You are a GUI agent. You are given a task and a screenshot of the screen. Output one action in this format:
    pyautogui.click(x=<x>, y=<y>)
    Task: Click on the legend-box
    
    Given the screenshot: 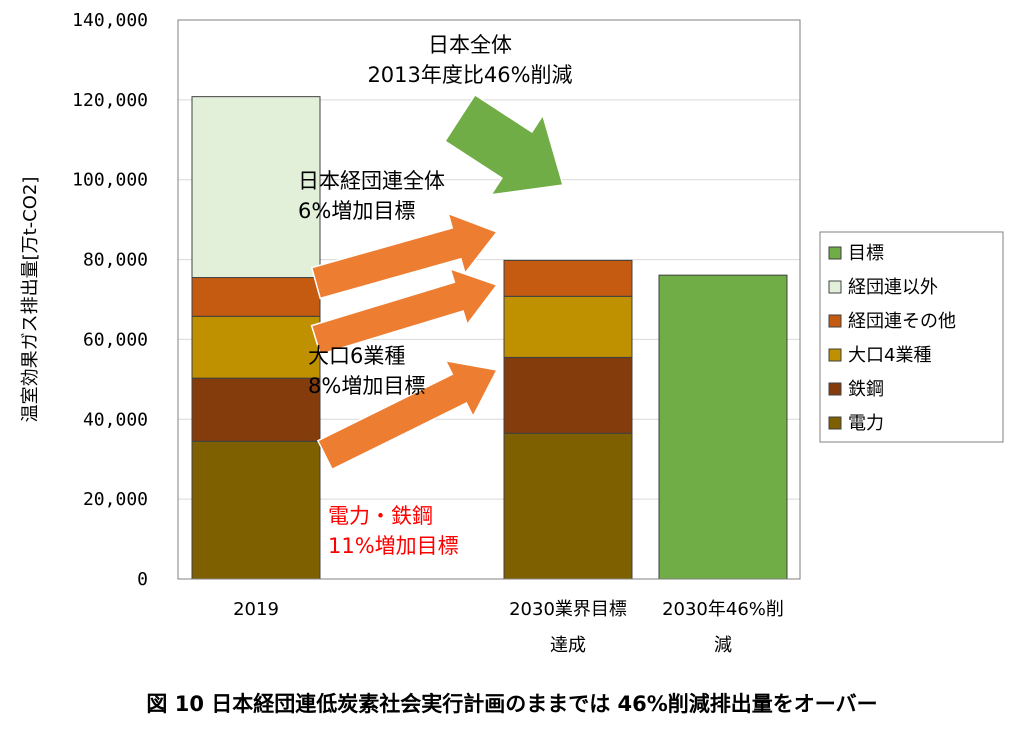 What is the action you would take?
    pyautogui.click(x=911, y=337)
    